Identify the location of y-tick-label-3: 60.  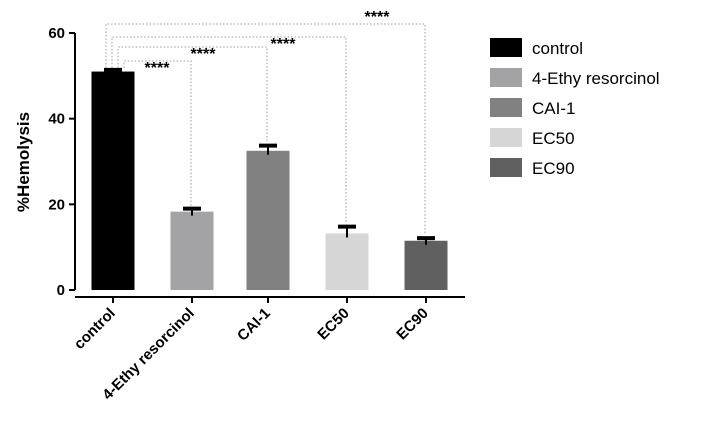
(56, 33).